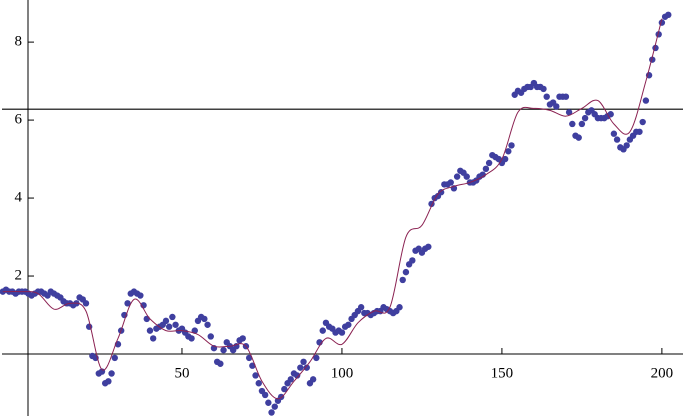 This screenshot has height=416, width=683. I want to click on x-tick-label: 100, so click(342, 373).